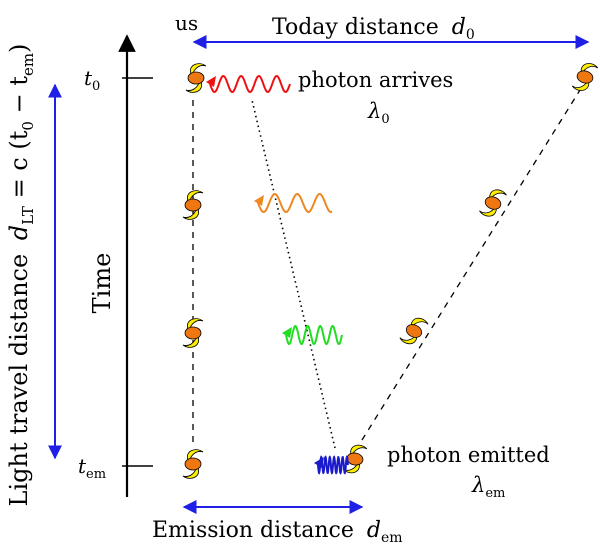 This screenshot has width=600, height=550. I want to click on light-travel-text: Light travel distance, so click(19, 380).